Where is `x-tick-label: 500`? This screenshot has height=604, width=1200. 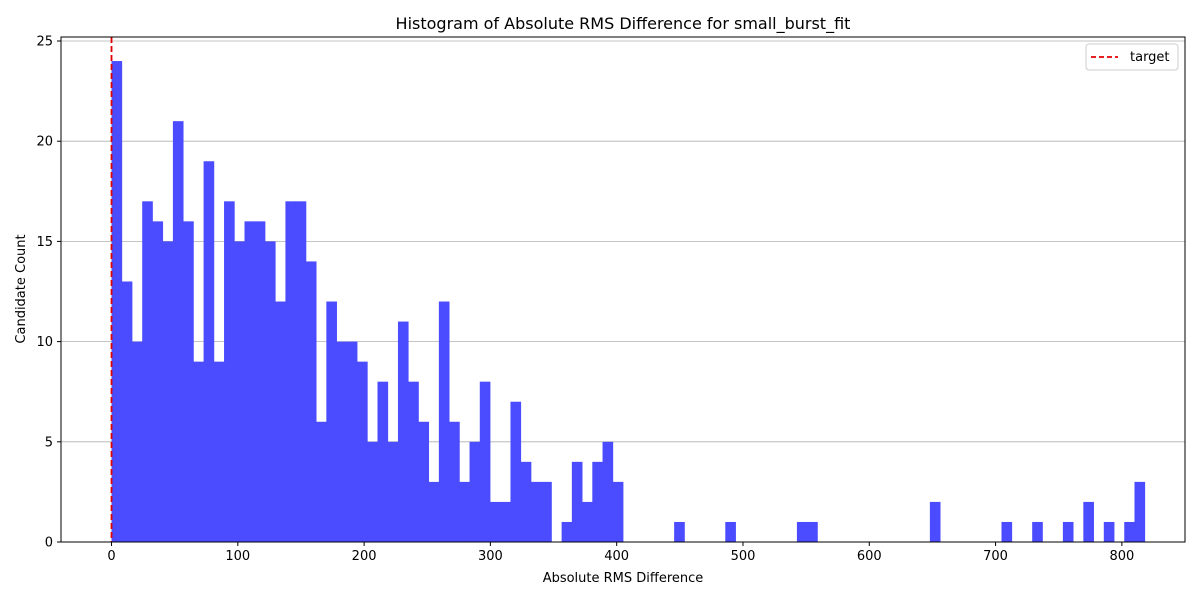 x-tick-label: 500 is located at coordinates (743, 556).